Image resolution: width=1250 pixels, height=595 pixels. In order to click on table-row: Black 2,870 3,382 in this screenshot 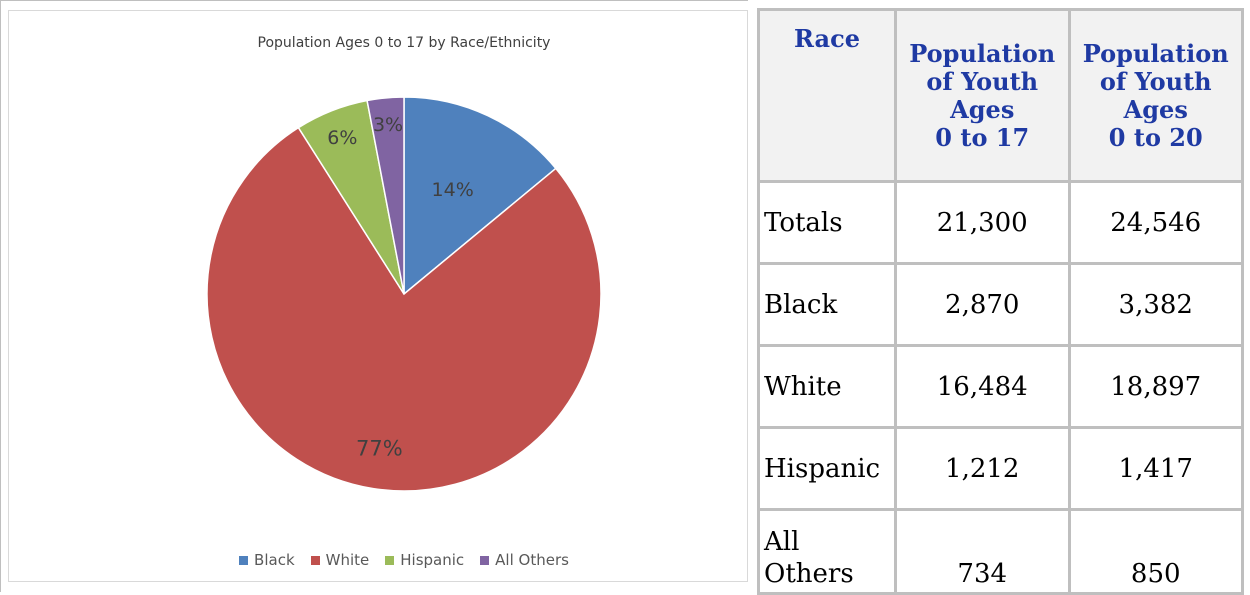, I will do `click(1002, 306)`.